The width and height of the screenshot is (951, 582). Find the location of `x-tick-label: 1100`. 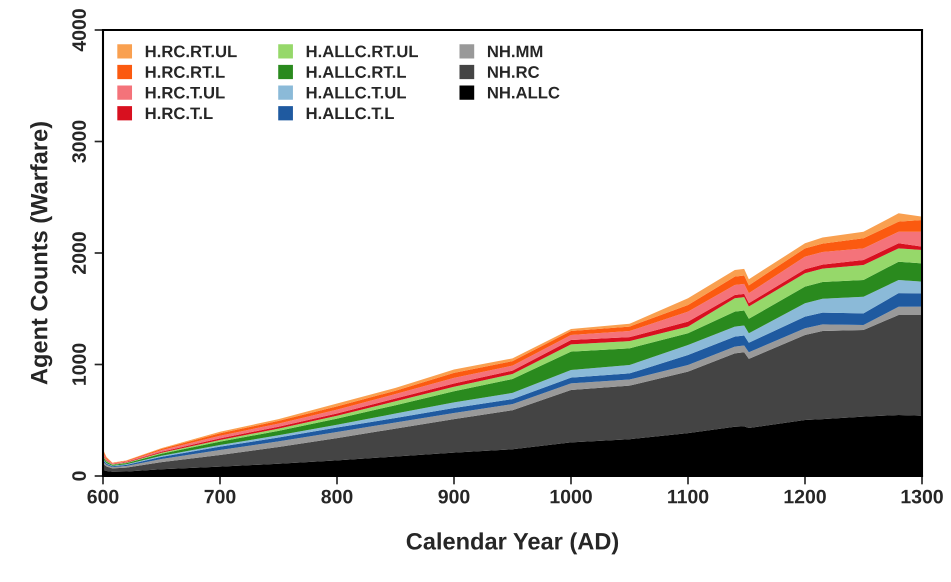

x-tick-label: 1100 is located at coordinates (688, 497).